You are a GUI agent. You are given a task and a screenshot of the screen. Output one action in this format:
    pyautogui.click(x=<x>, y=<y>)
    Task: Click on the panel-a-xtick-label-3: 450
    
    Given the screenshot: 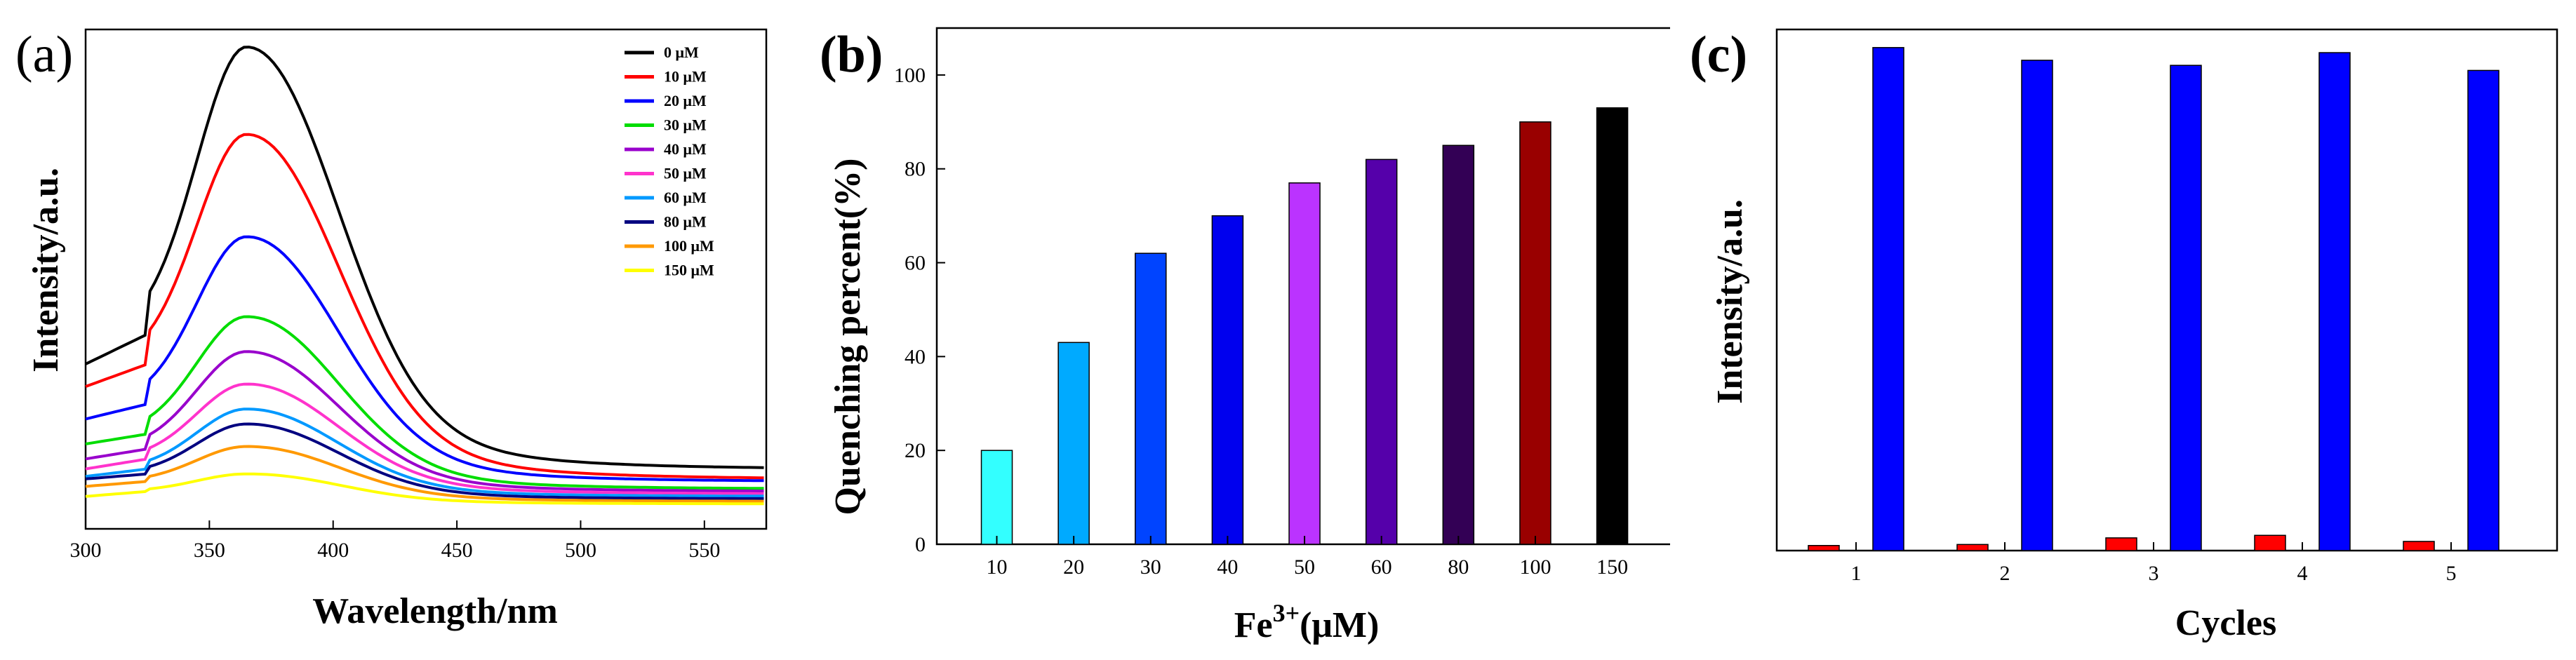 What is the action you would take?
    pyautogui.click(x=457, y=550)
    